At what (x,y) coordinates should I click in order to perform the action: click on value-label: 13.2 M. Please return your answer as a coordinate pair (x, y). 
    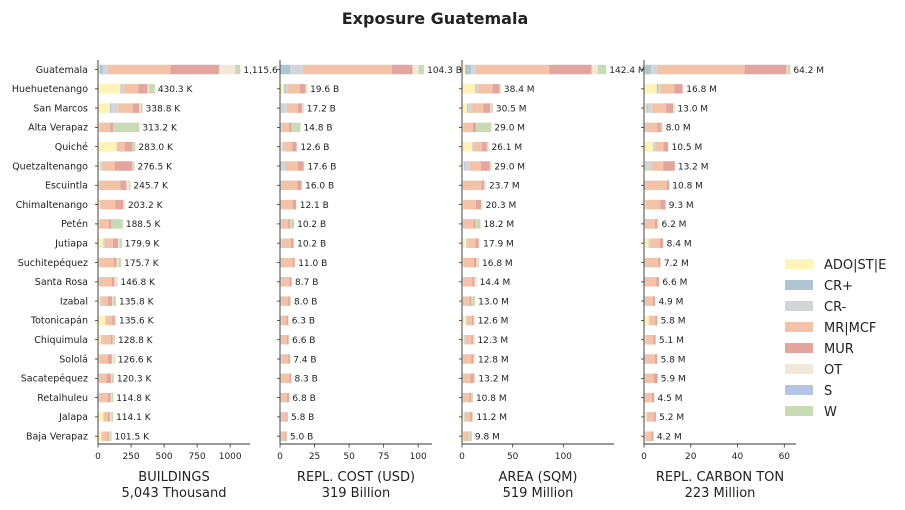
    Looking at the image, I should click on (693, 167).